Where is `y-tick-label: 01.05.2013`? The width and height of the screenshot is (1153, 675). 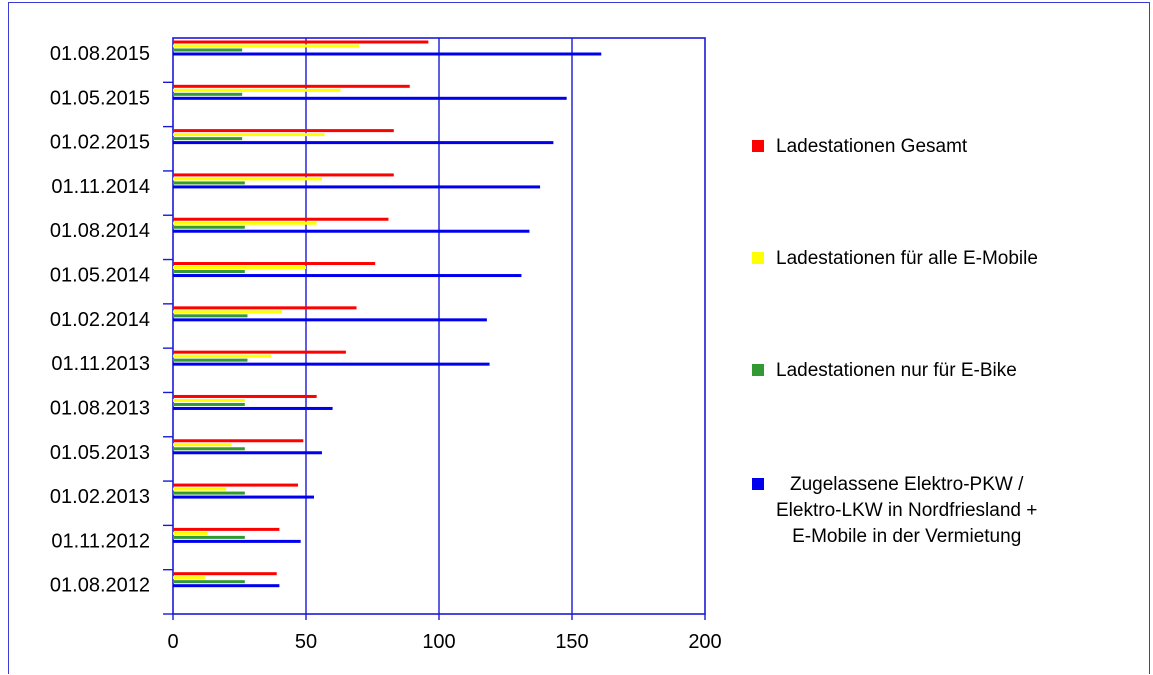 y-tick-label: 01.05.2013 is located at coordinates (100, 453).